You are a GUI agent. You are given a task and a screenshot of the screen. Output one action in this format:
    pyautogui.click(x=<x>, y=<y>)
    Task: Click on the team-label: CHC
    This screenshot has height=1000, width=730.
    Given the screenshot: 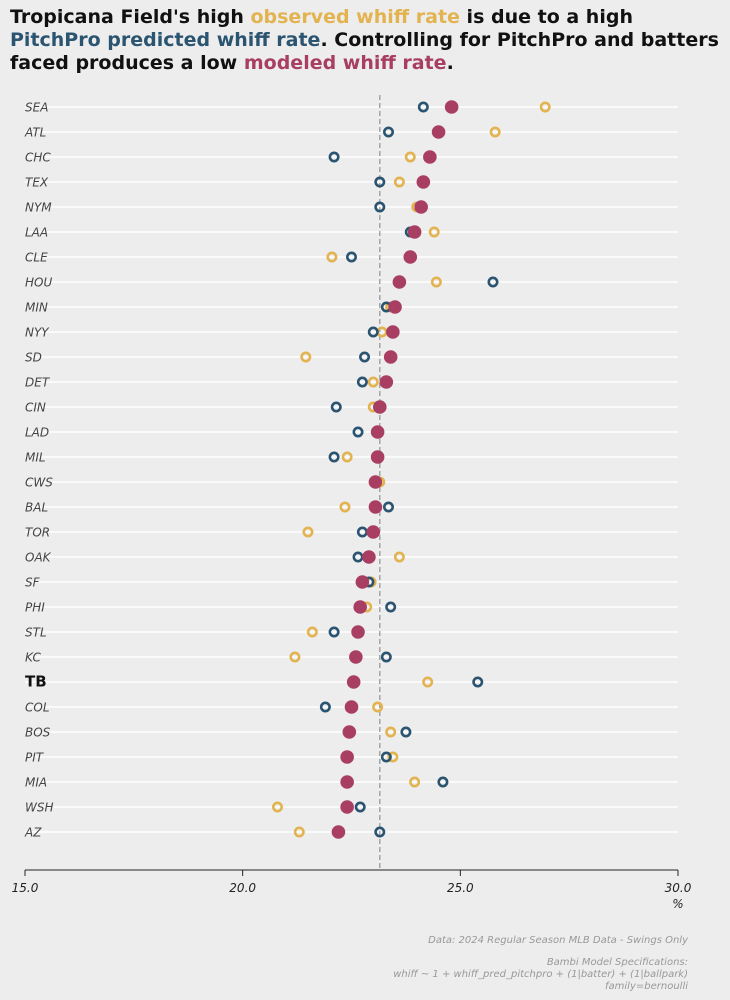 What is the action you would take?
    pyautogui.click(x=38, y=158)
    